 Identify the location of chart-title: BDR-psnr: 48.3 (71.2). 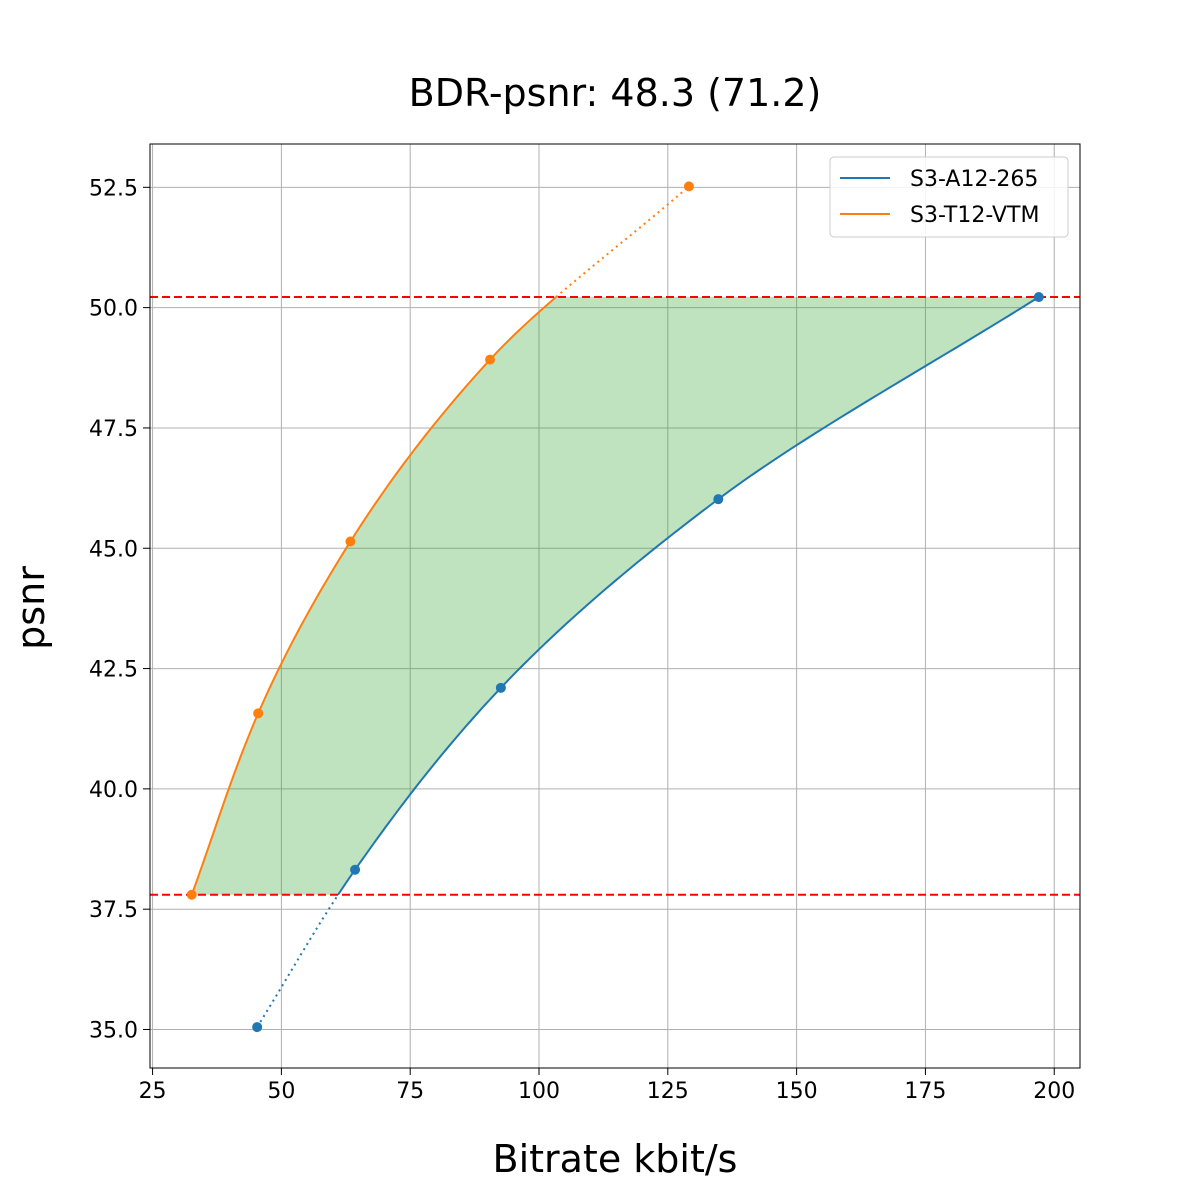
(615, 93).